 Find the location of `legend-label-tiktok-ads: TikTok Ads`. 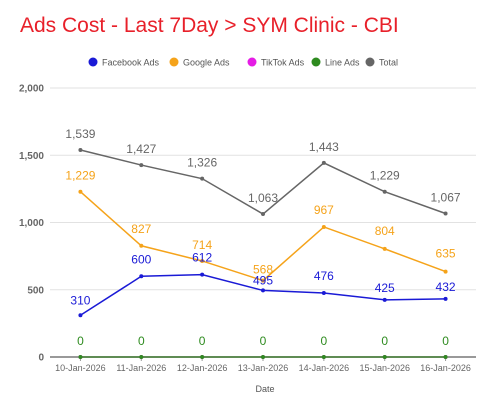

legend-label-tiktok-ads: TikTok Ads is located at coordinates (283, 63).